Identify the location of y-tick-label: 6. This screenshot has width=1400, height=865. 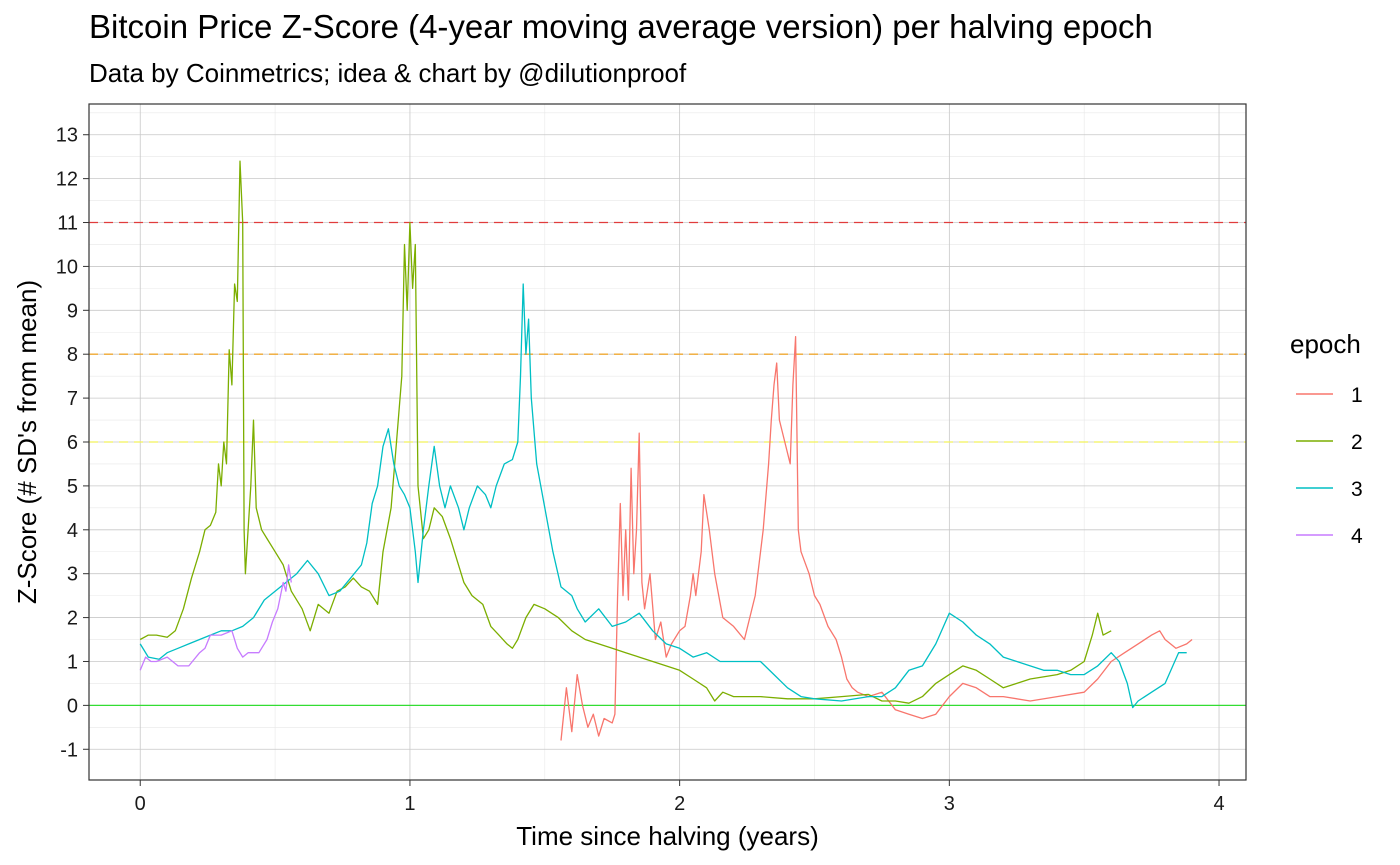
(72, 443).